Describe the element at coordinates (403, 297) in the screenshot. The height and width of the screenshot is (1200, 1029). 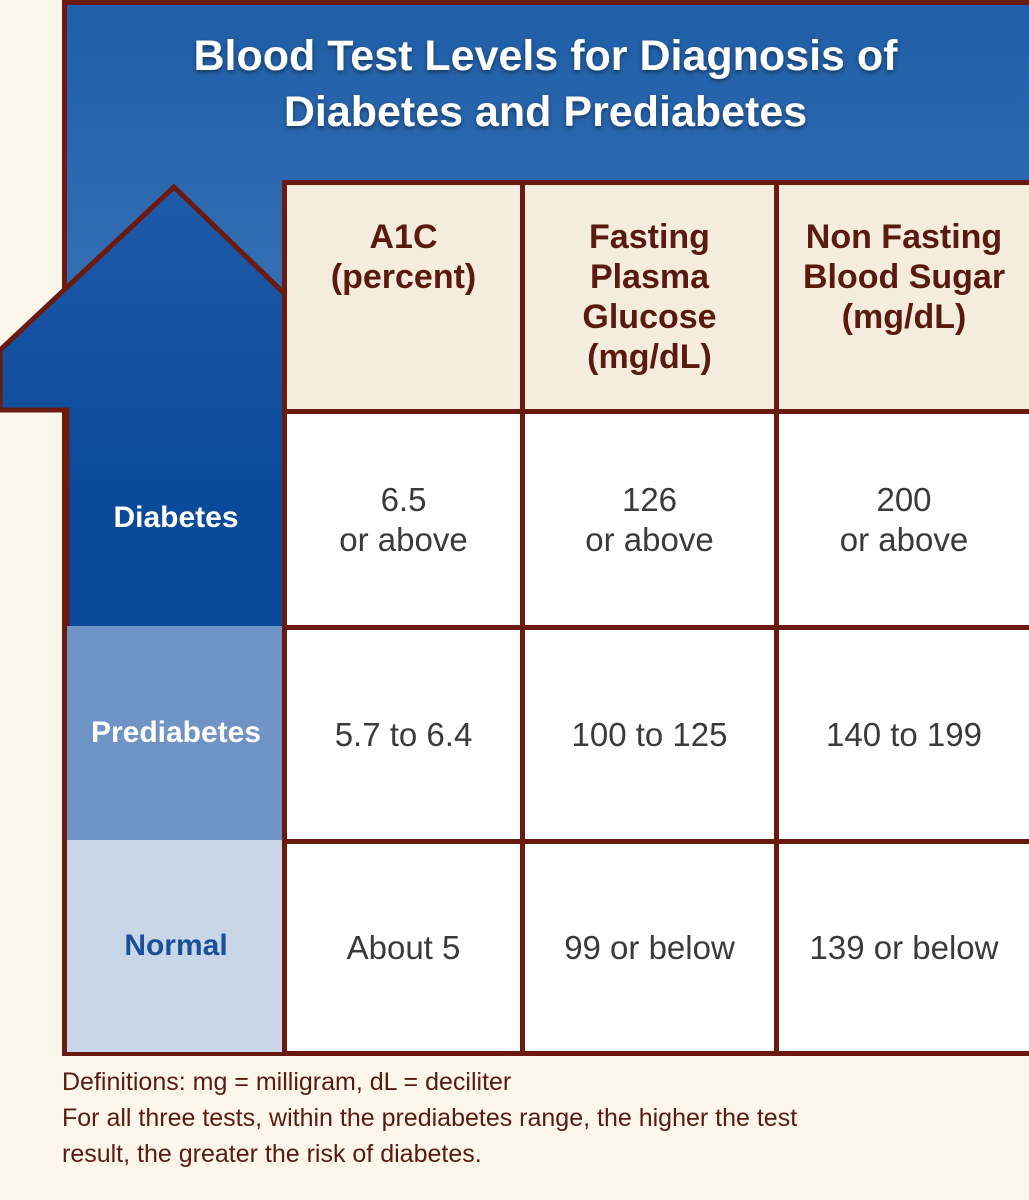
I see `header-a1c: A1C (percent)` at that location.